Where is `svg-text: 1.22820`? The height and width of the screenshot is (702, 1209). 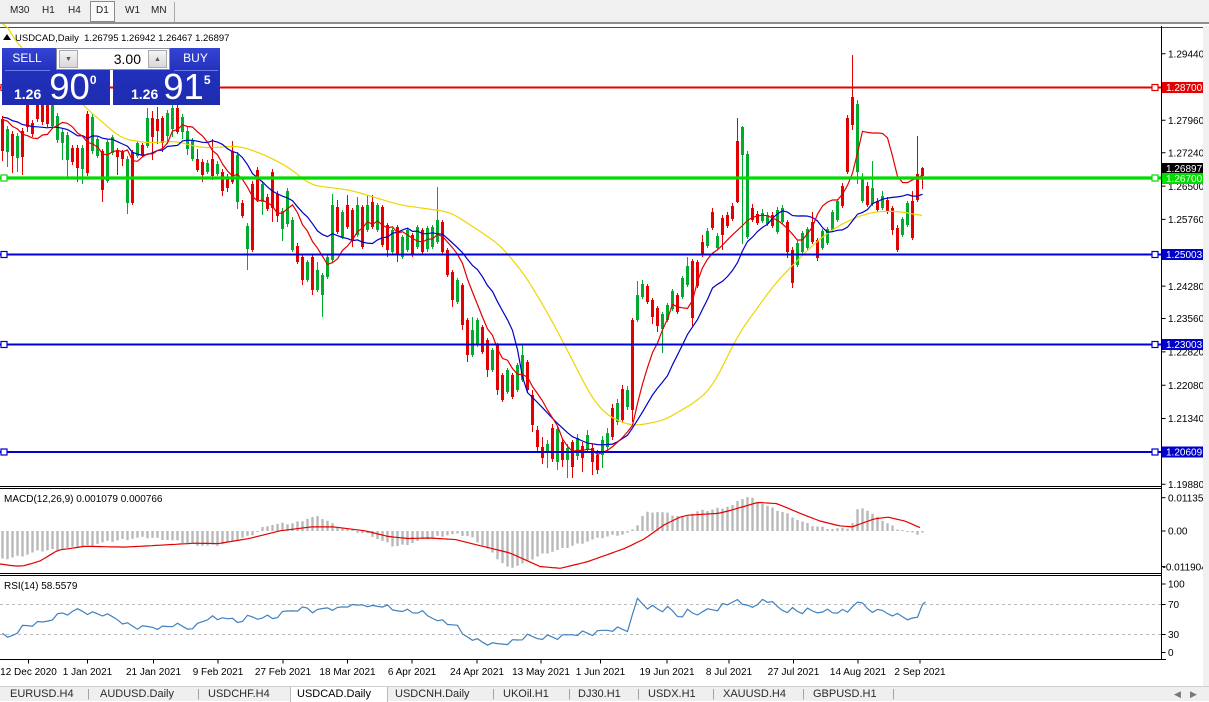 svg-text: 1.22820 is located at coordinates (1186, 353).